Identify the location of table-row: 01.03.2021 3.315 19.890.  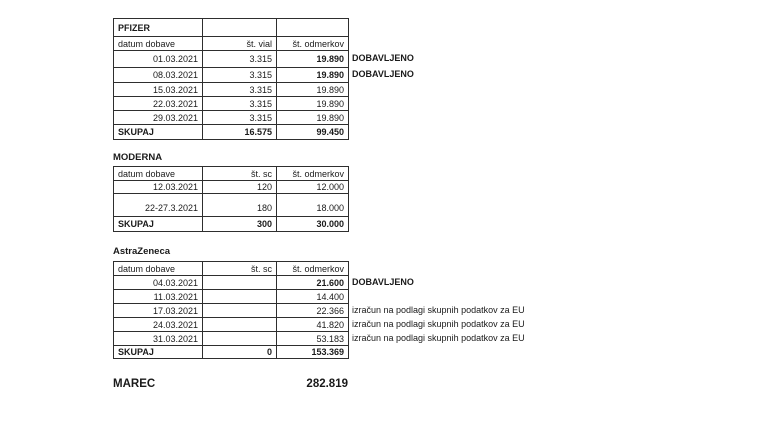
(231, 59).